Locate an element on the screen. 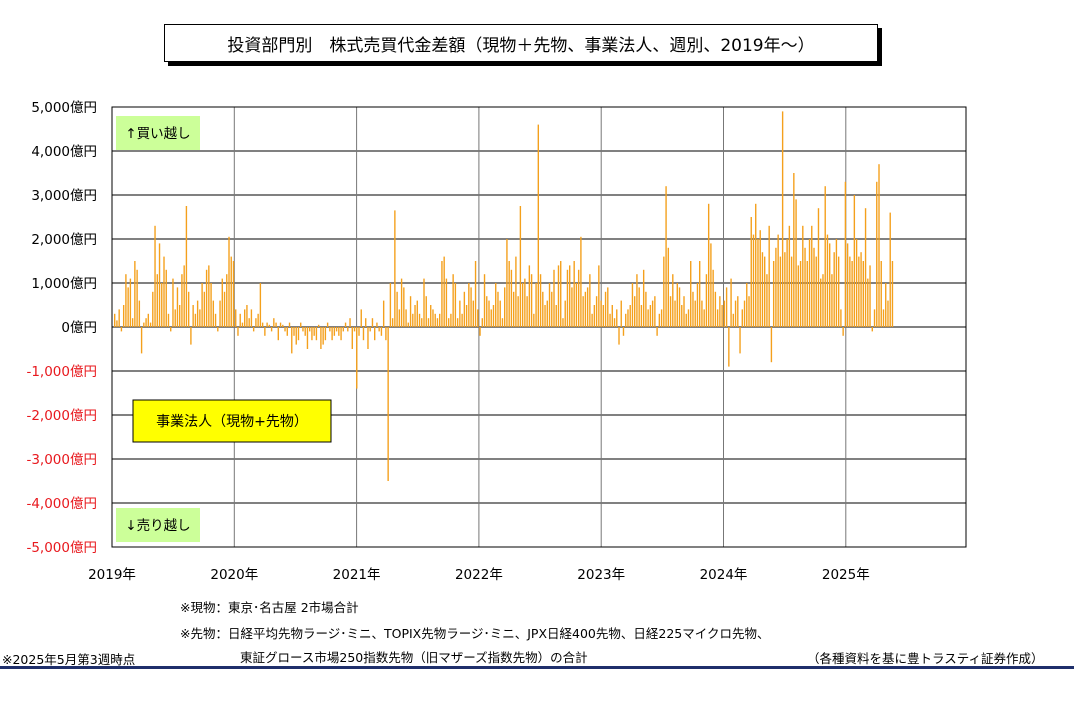 The width and height of the screenshot is (1074, 707). buy-label-box is located at coordinates (158, 133).